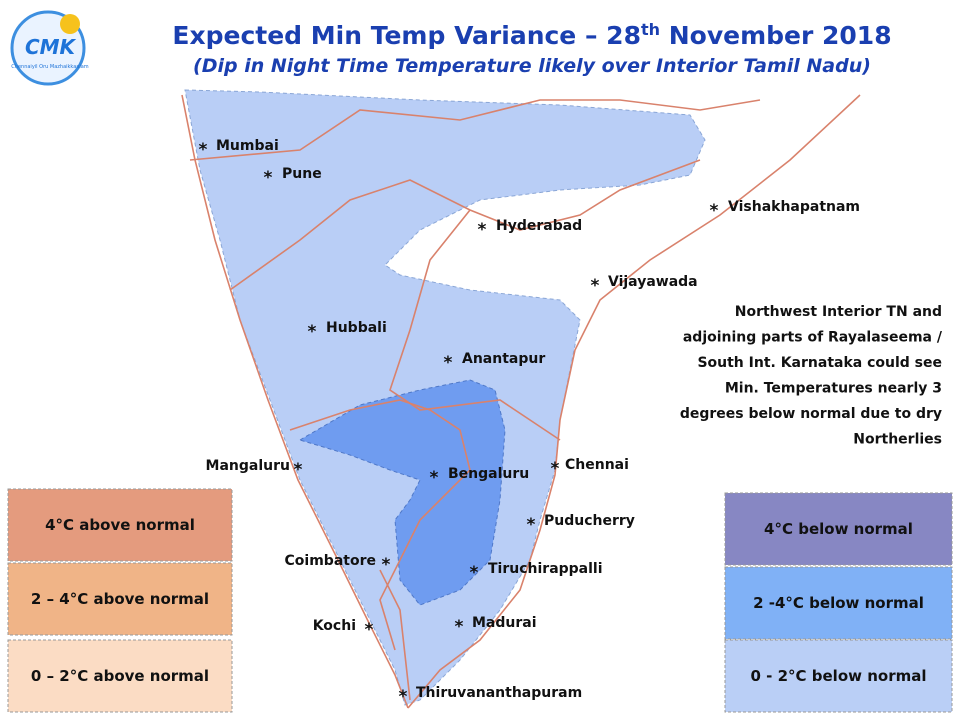 This screenshot has width=960, height=720. Describe the element at coordinates (50, 67) in the screenshot. I see `logo-tagline: Chennaiyil Oru Mazhaikkaalam` at that location.